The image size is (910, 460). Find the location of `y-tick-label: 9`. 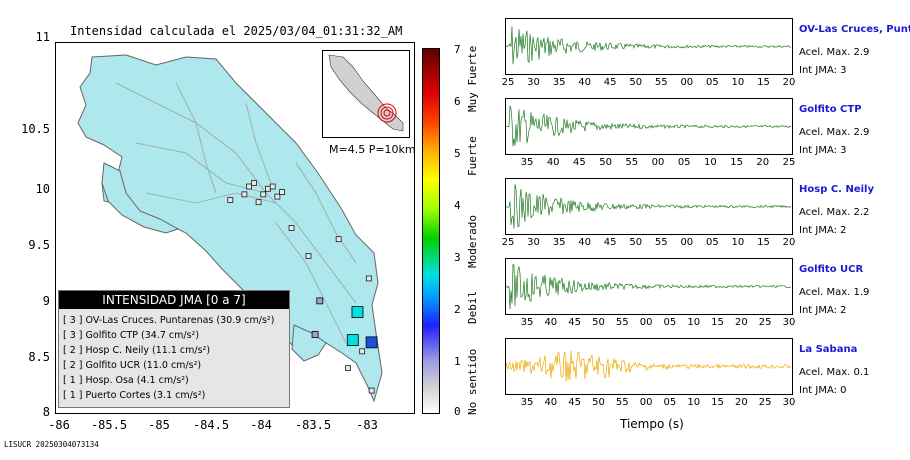

y-tick-label: 9 is located at coordinates (46, 301).